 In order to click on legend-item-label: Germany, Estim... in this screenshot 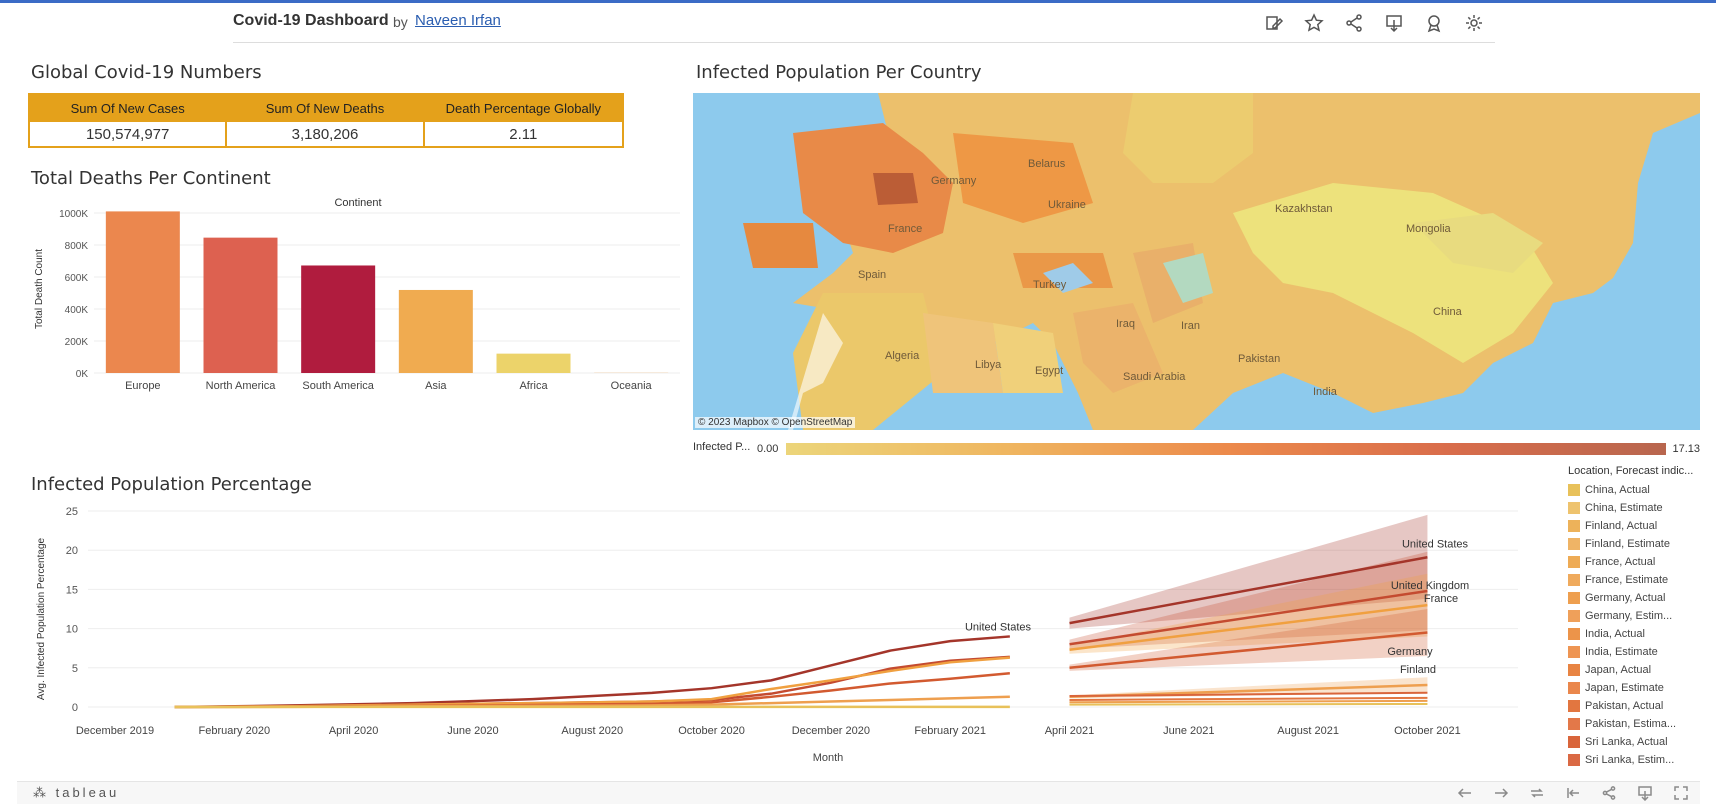, I will do `click(1629, 616)`.